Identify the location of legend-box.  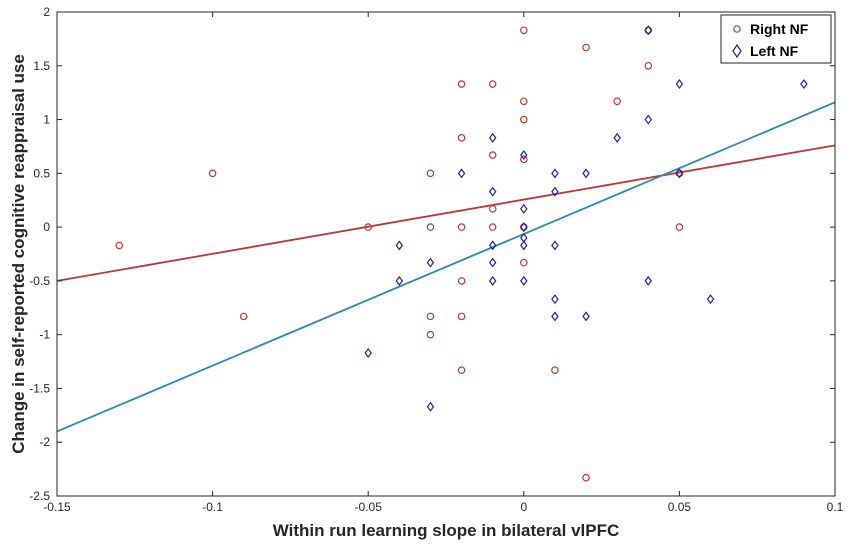
(776, 39).